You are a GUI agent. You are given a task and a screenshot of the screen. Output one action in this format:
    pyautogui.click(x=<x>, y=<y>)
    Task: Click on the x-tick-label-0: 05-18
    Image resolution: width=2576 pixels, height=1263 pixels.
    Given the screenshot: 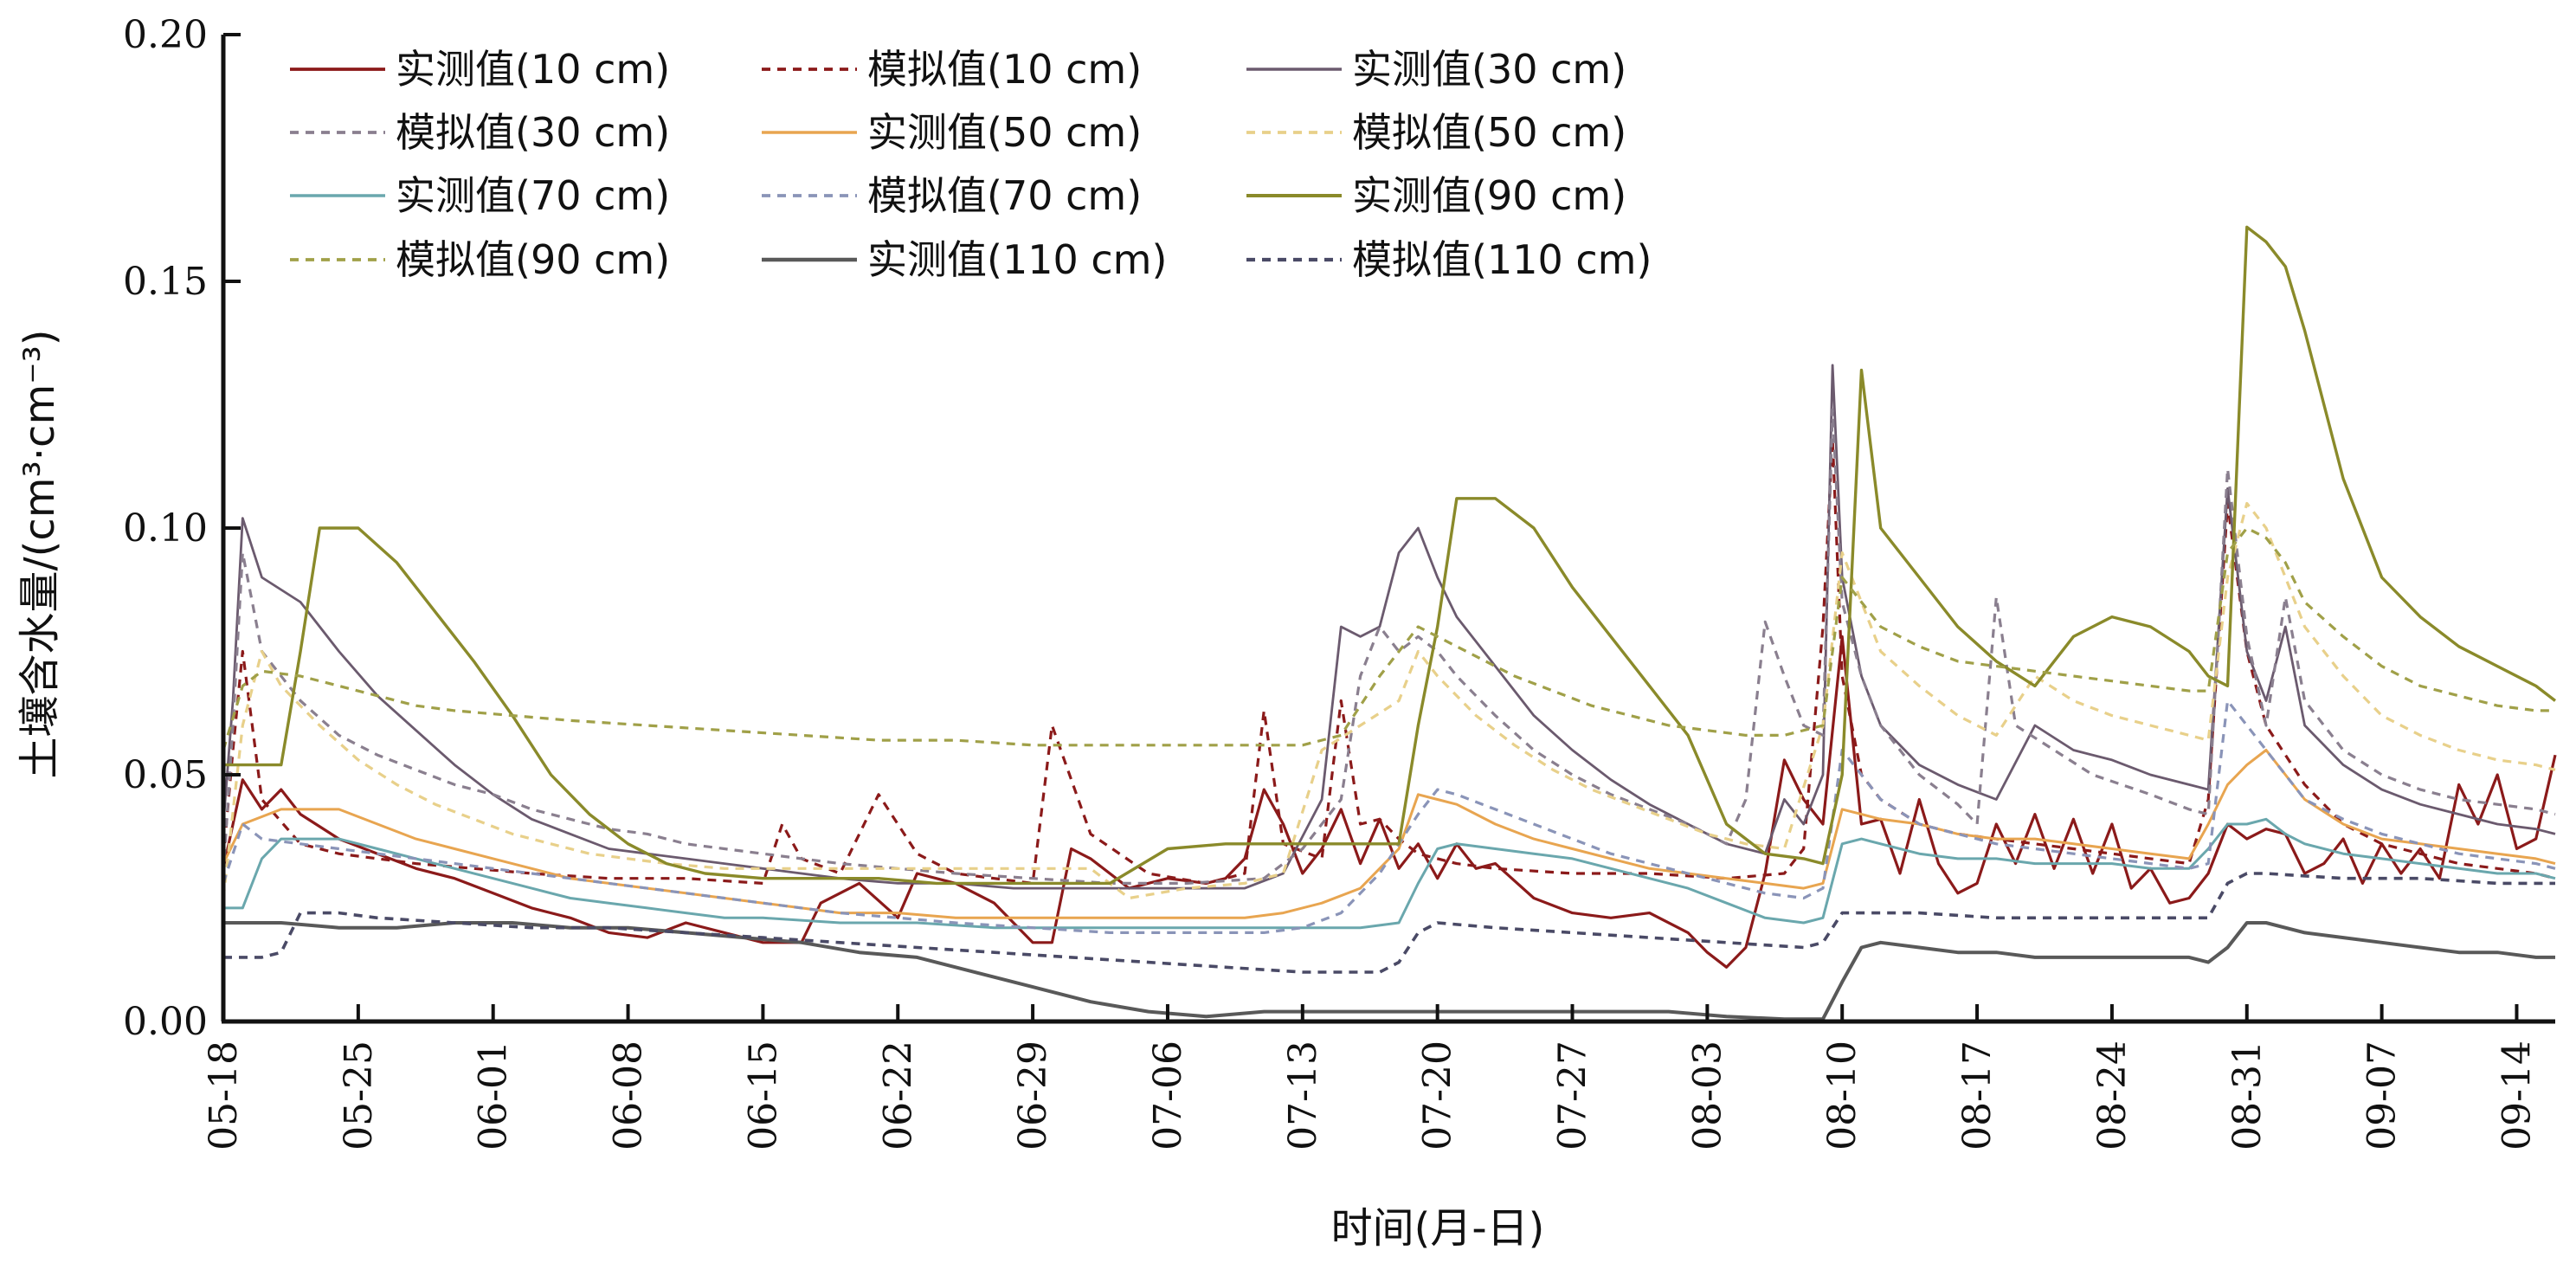 What is the action you would take?
    pyautogui.click(x=224, y=1095)
    